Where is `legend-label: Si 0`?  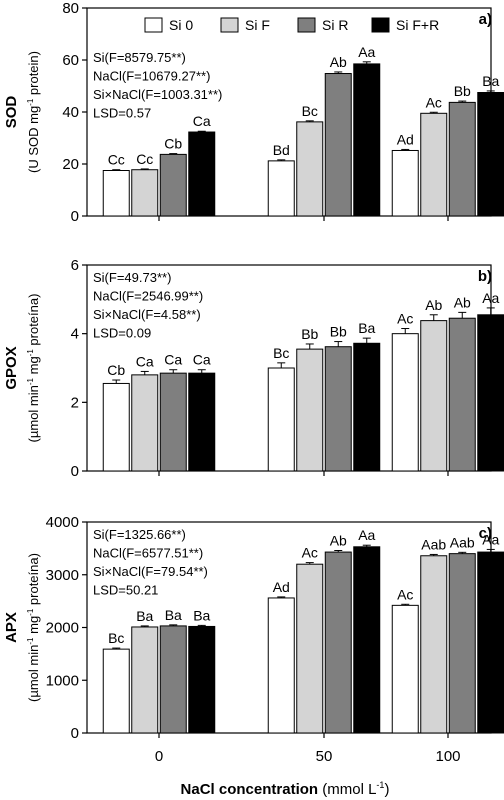
legend-label: Si 0 is located at coordinates (181, 25).